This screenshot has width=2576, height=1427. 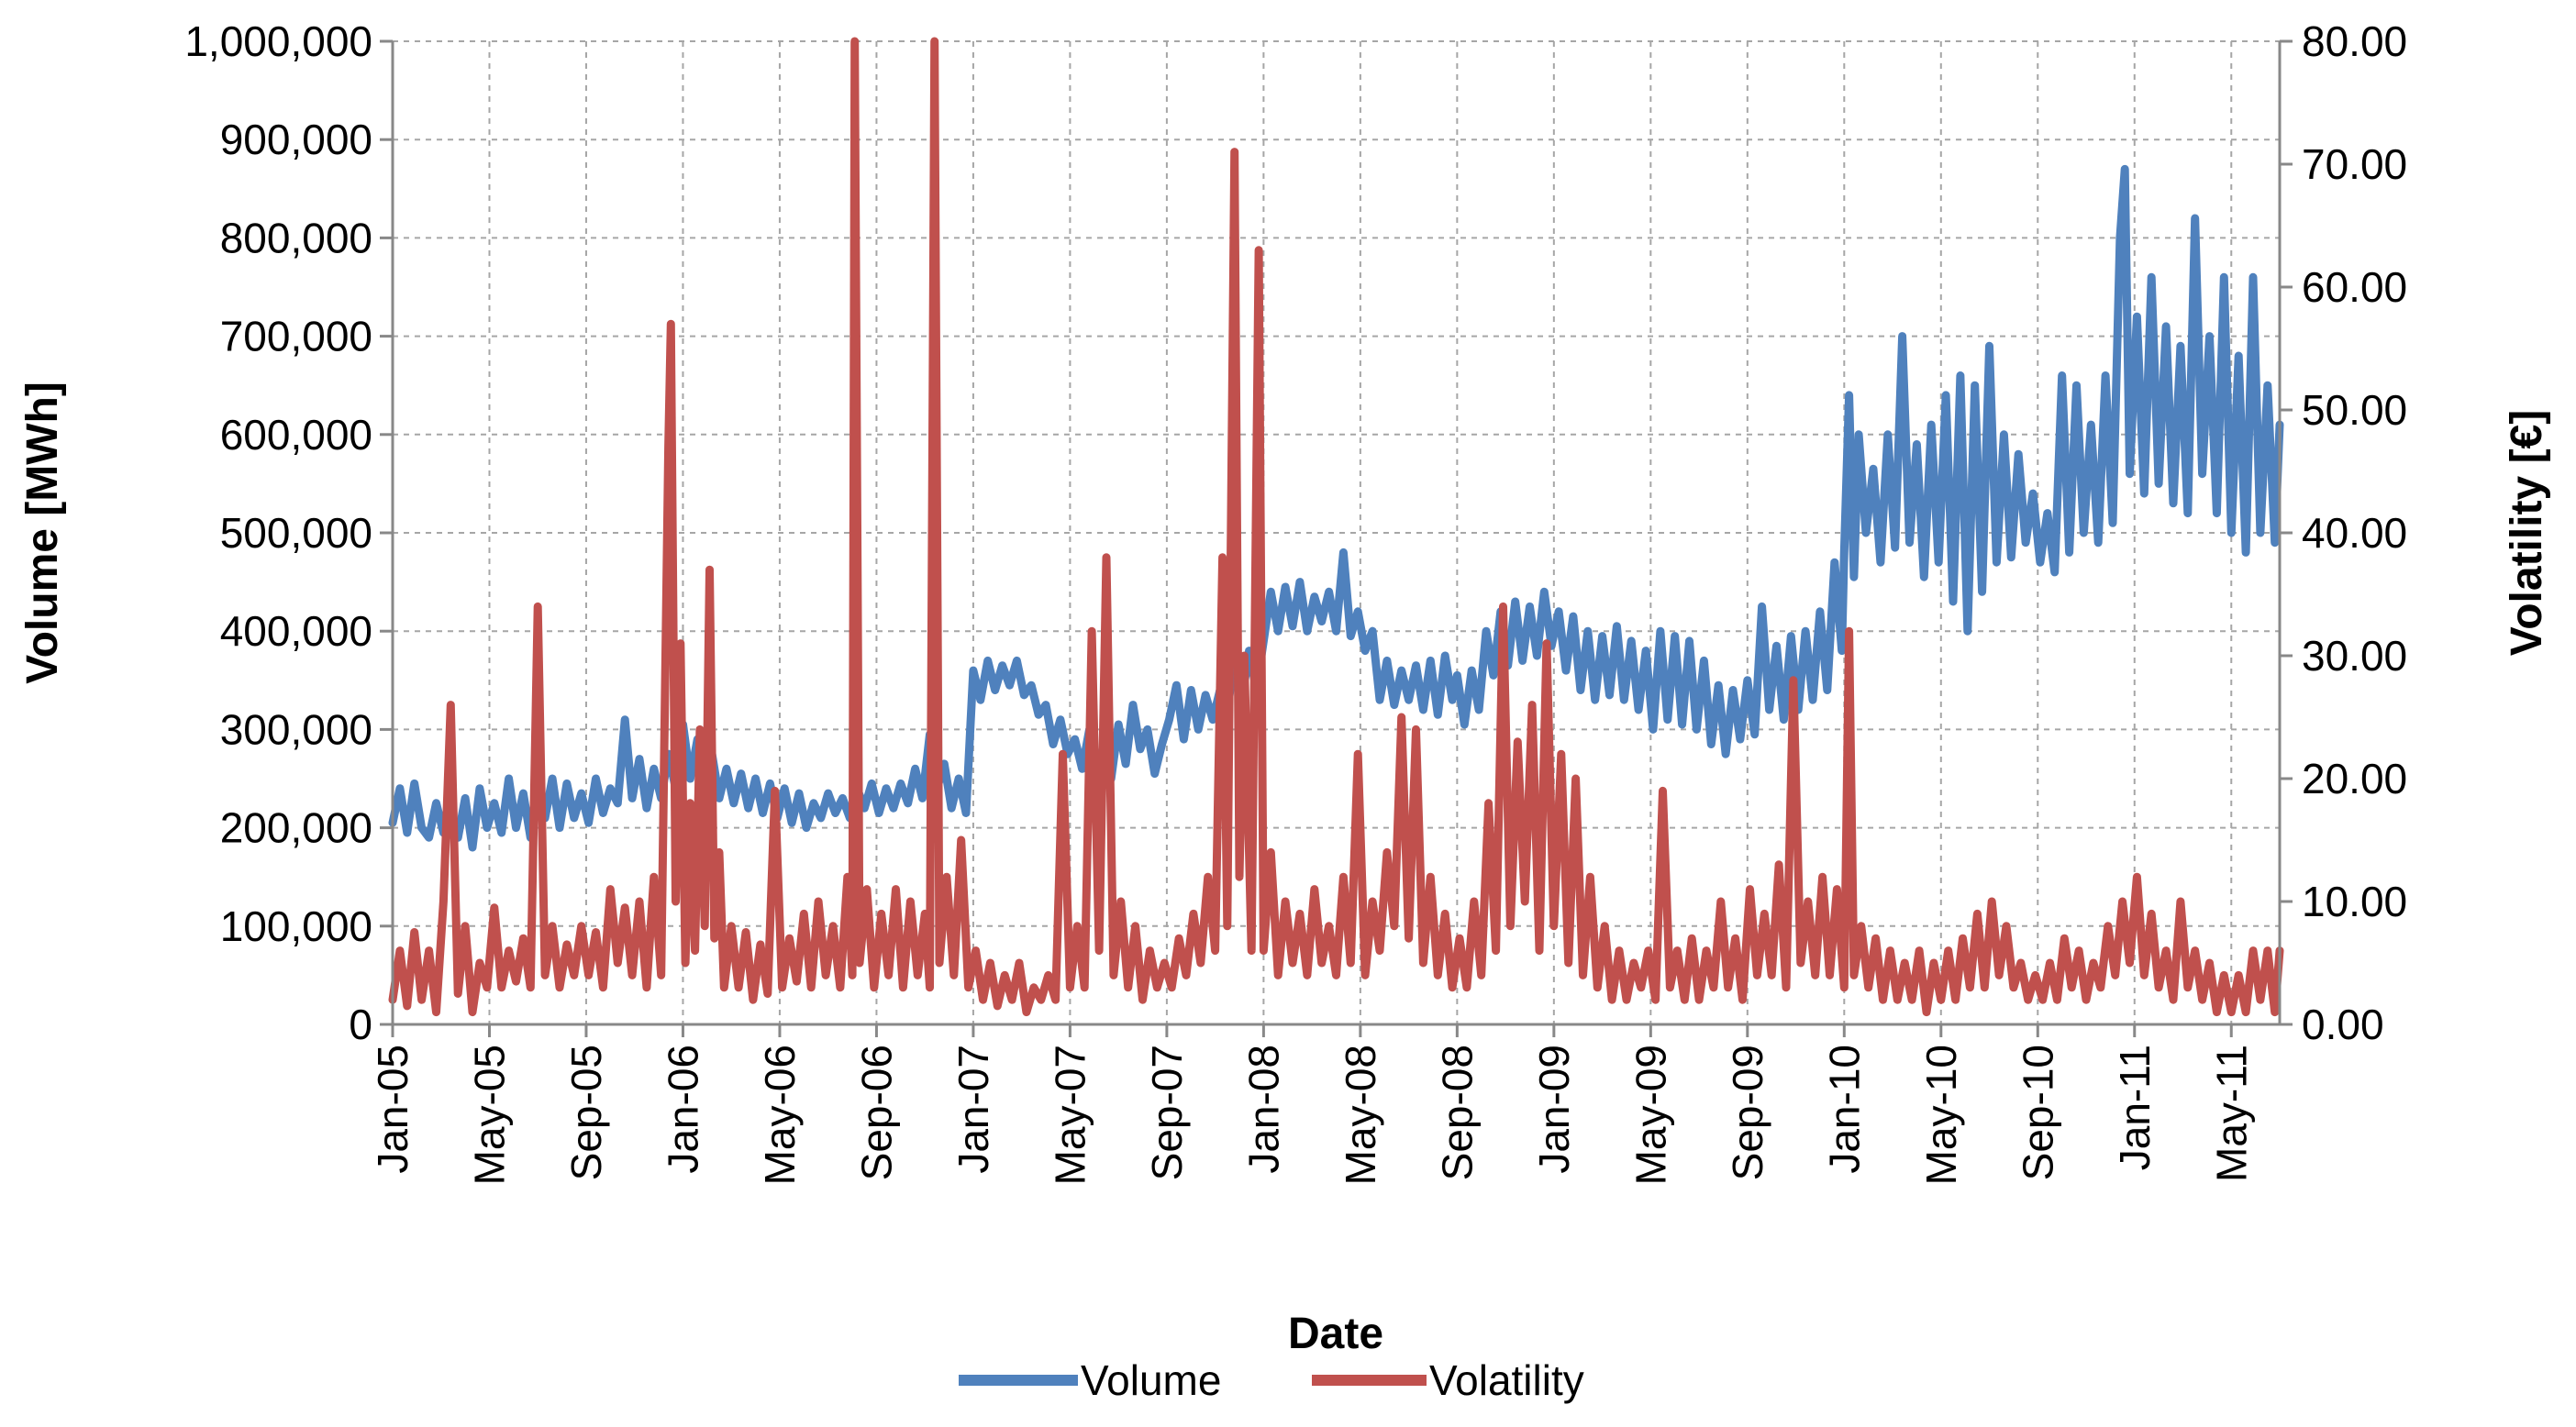 I want to click on left-y-tick-label: 400,000, so click(x=296, y=631).